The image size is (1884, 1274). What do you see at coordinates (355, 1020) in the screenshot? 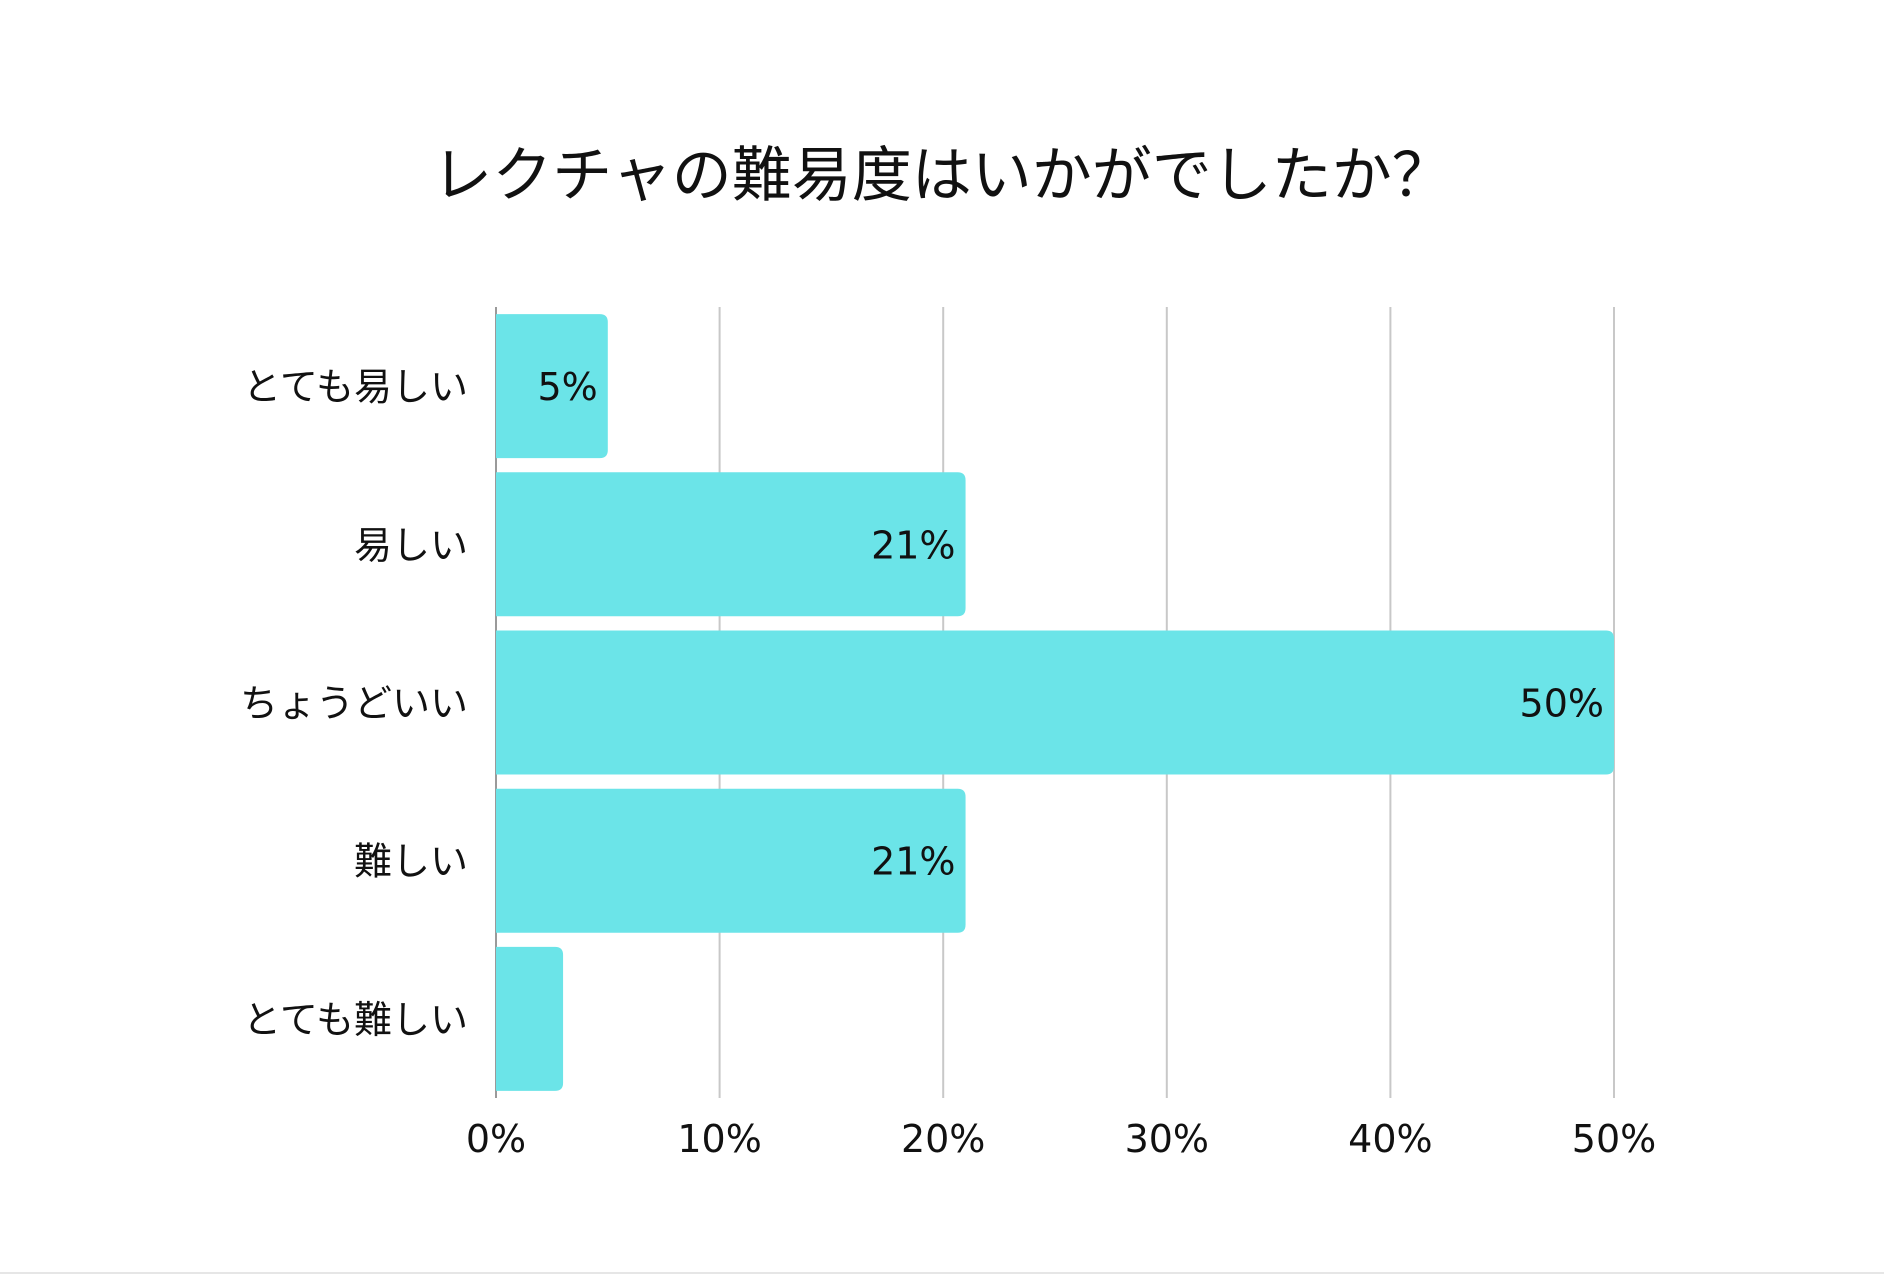
I see `category-label: とても難しい` at bounding box center [355, 1020].